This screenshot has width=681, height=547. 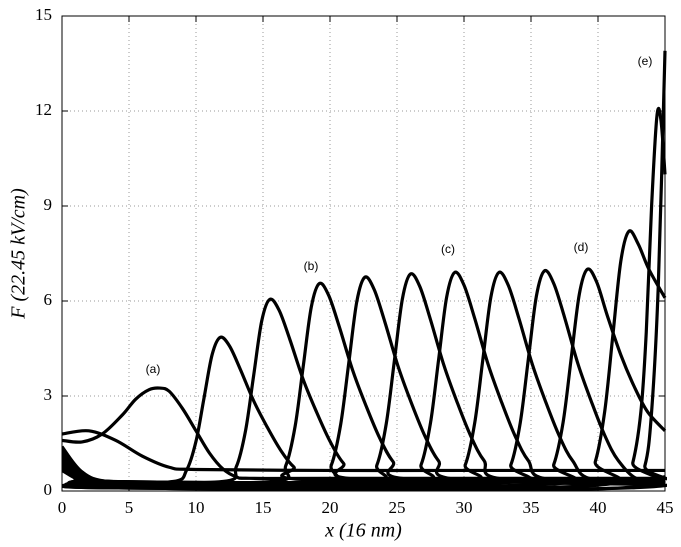 What do you see at coordinates (665, 507) in the screenshot?
I see `x-tick-label: 45` at bounding box center [665, 507].